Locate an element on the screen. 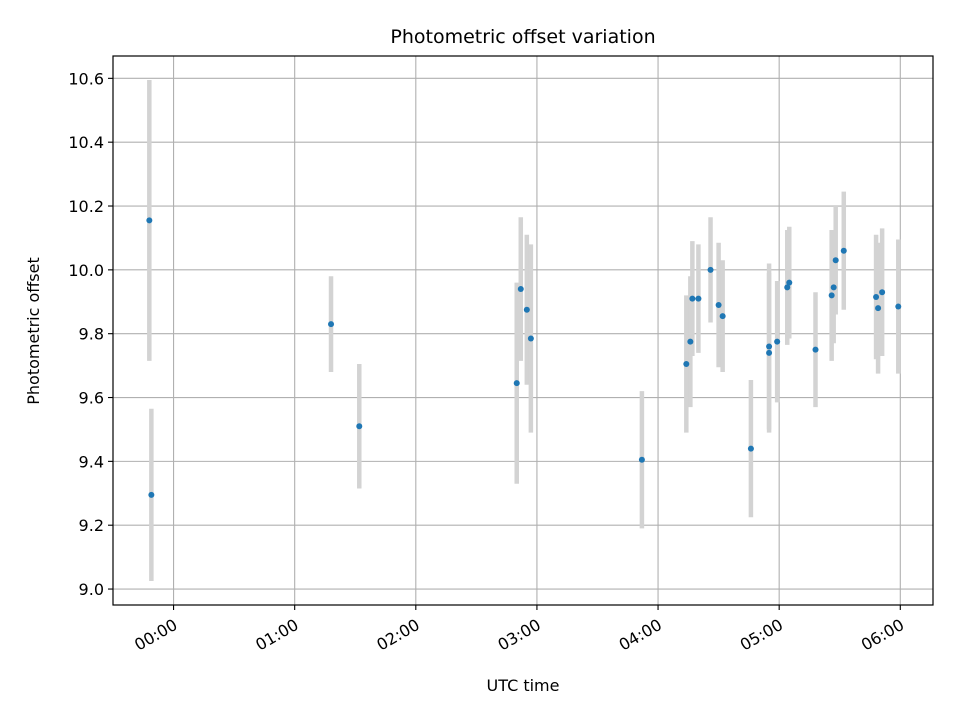 This screenshot has width=960, height=720. y-tick-label: 10.2 is located at coordinates (86, 206).